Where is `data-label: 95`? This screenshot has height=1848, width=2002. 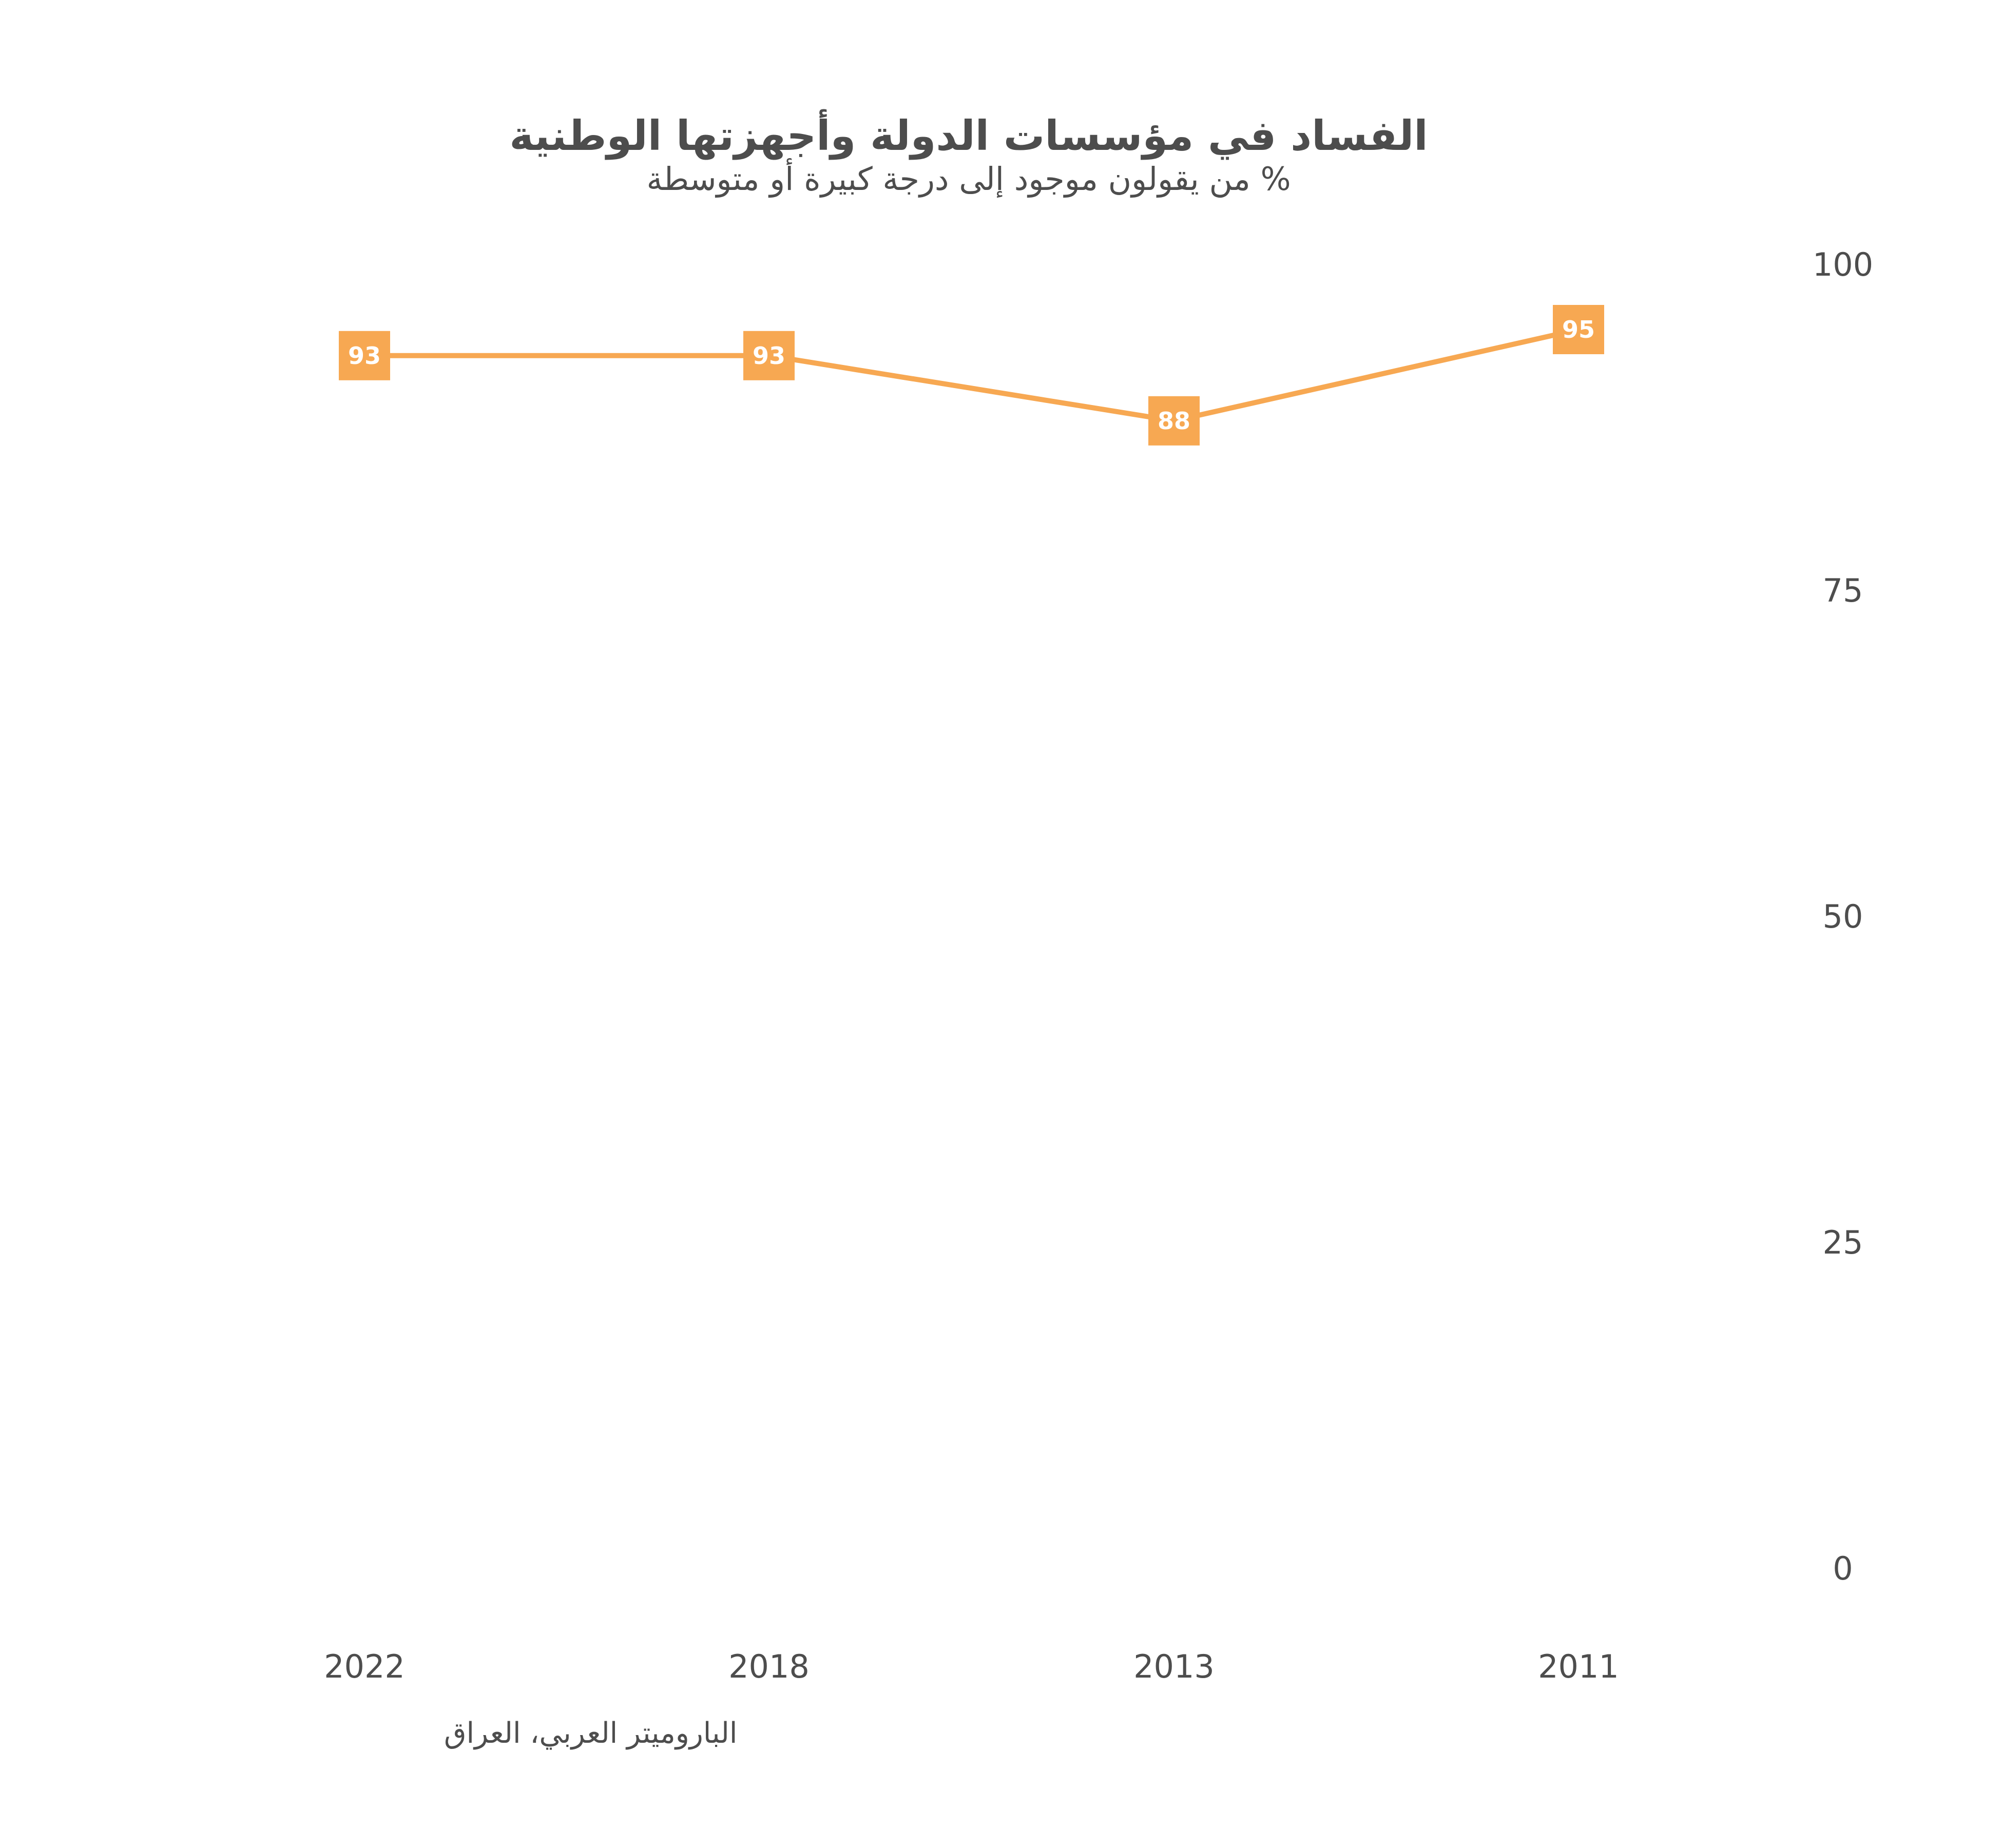
data-label: 95 is located at coordinates (1578, 329).